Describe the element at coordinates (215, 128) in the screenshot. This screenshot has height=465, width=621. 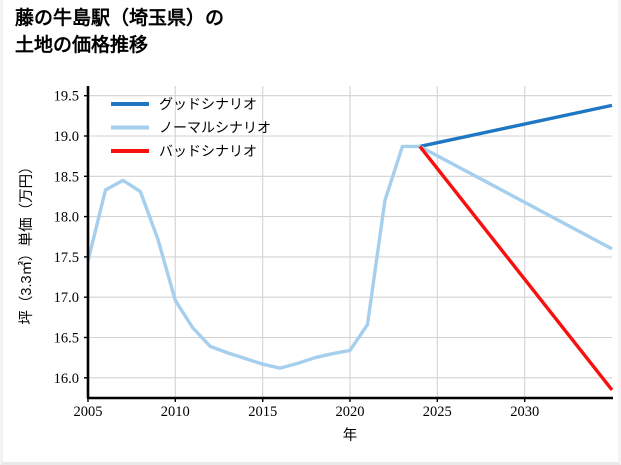
I see `legend-label: ノーマルシナリオ` at that location.